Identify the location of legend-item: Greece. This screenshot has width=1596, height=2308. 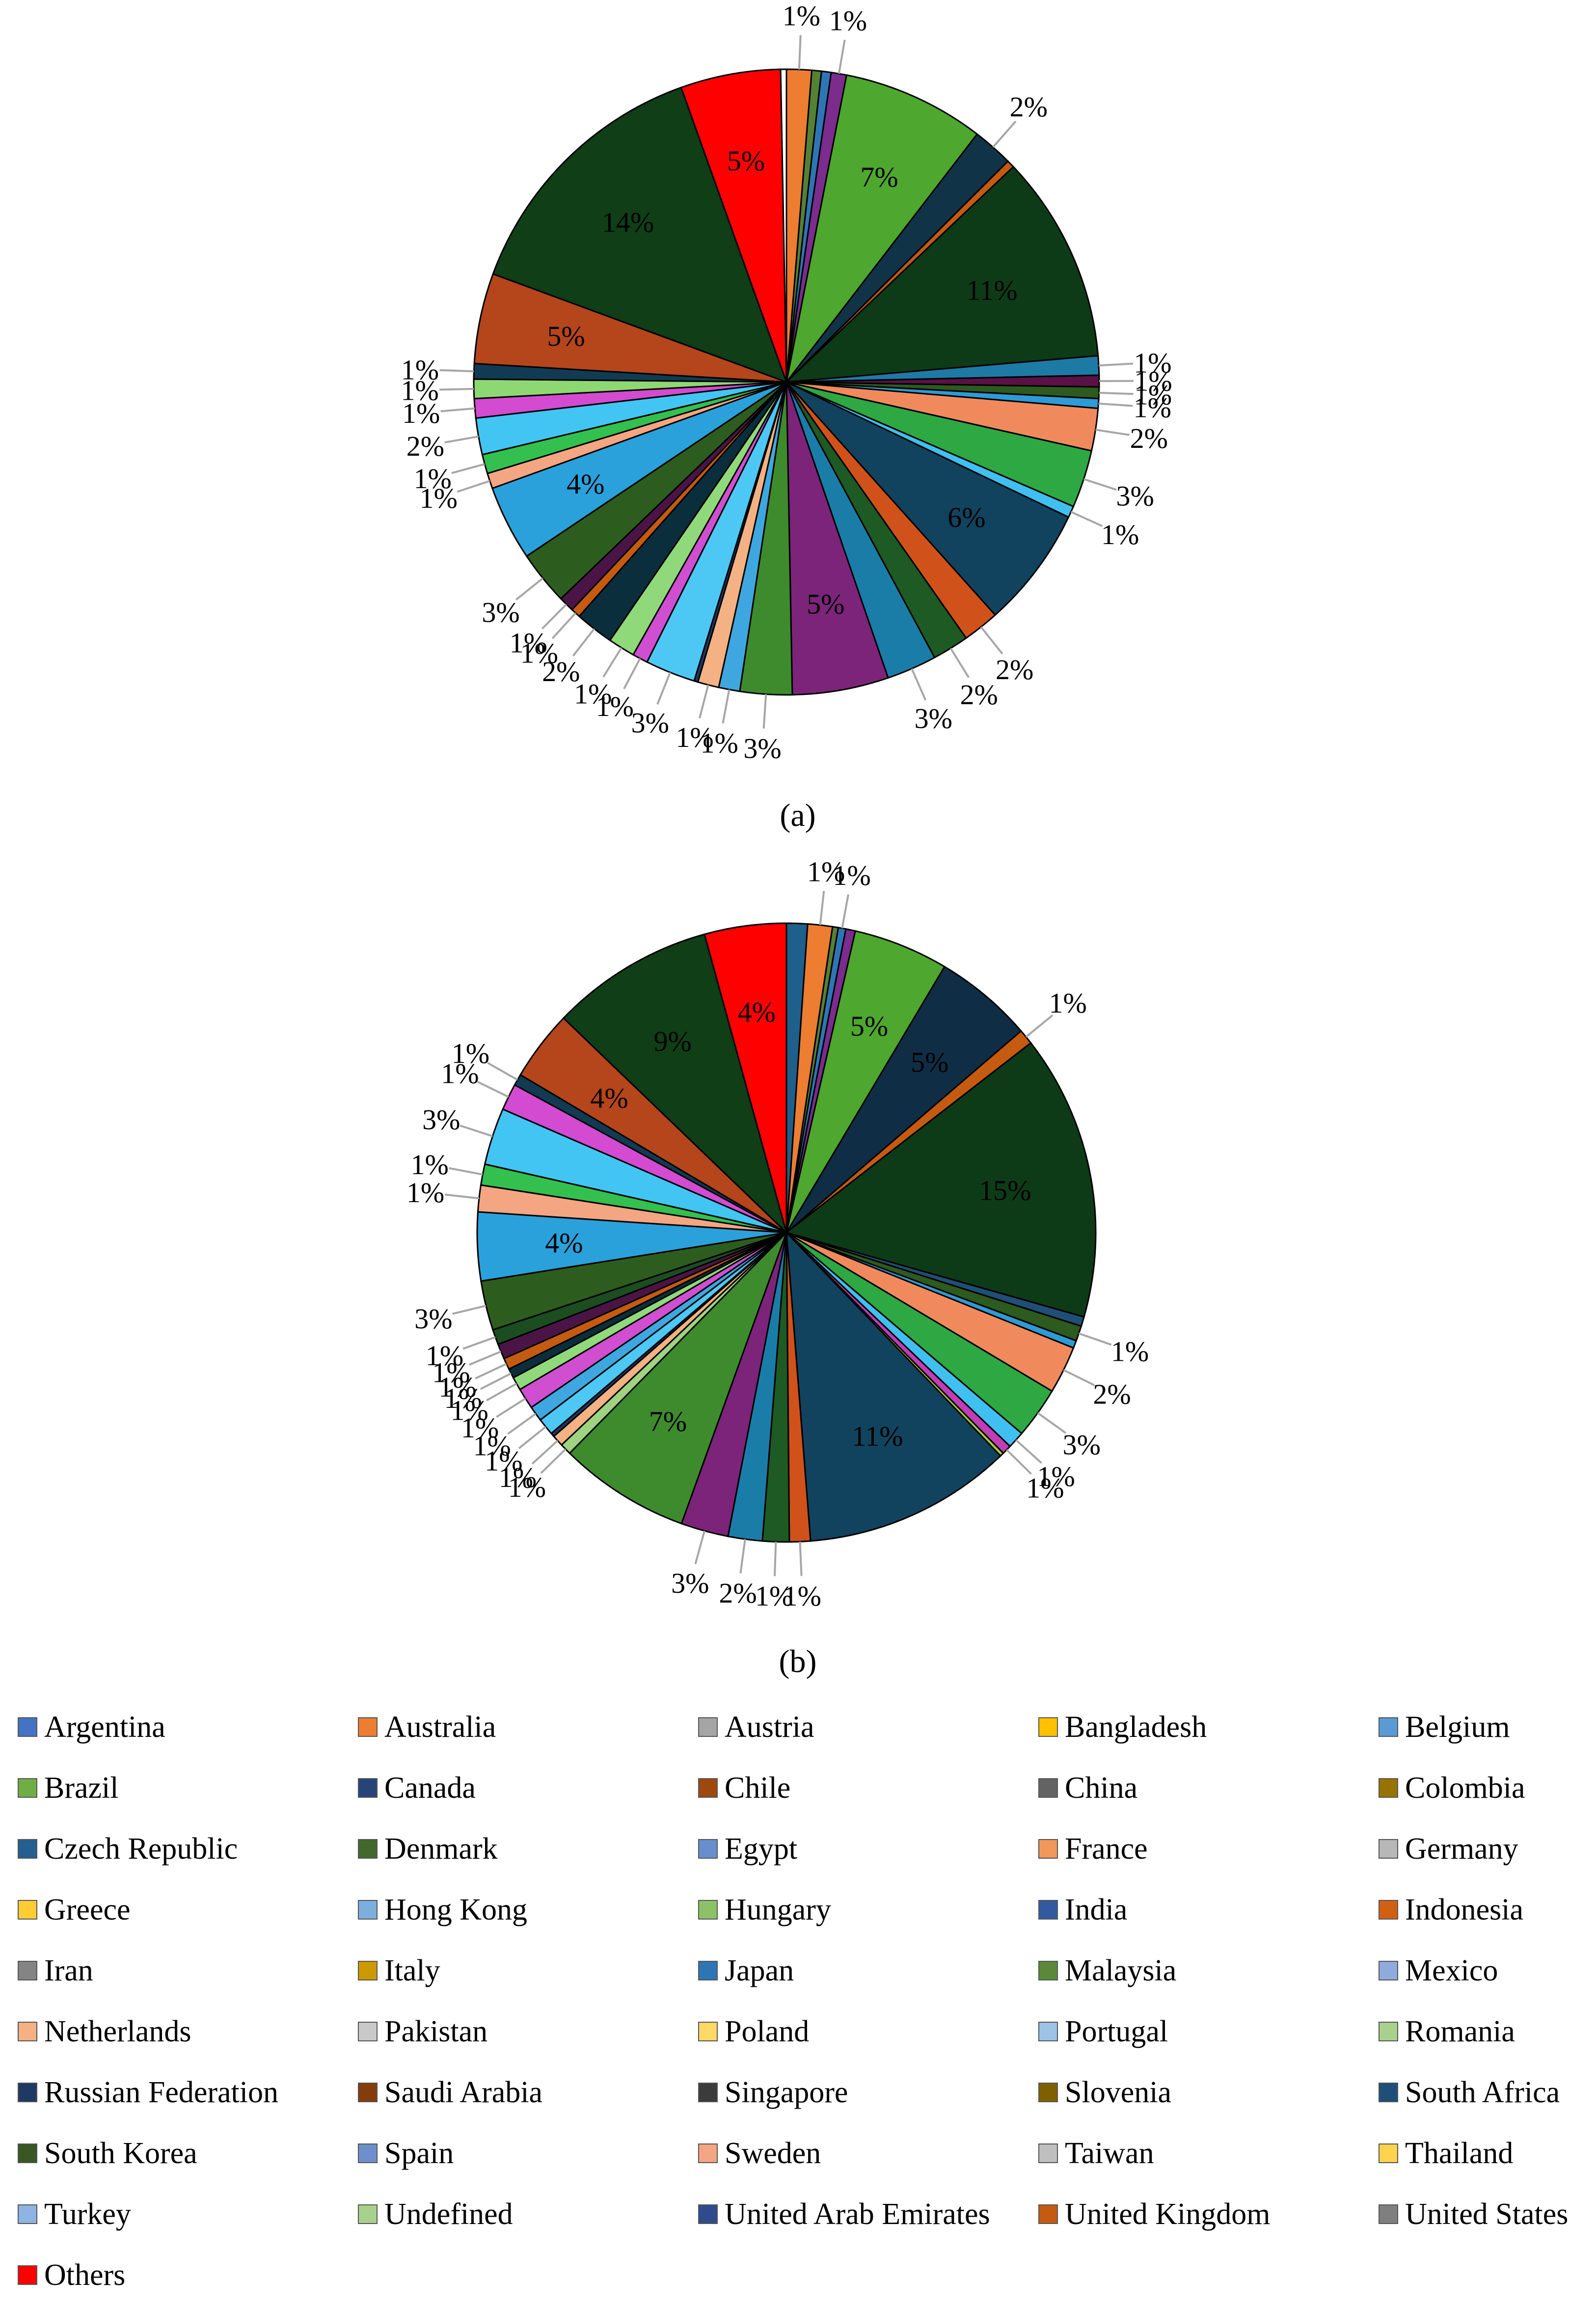
(188, 1910).